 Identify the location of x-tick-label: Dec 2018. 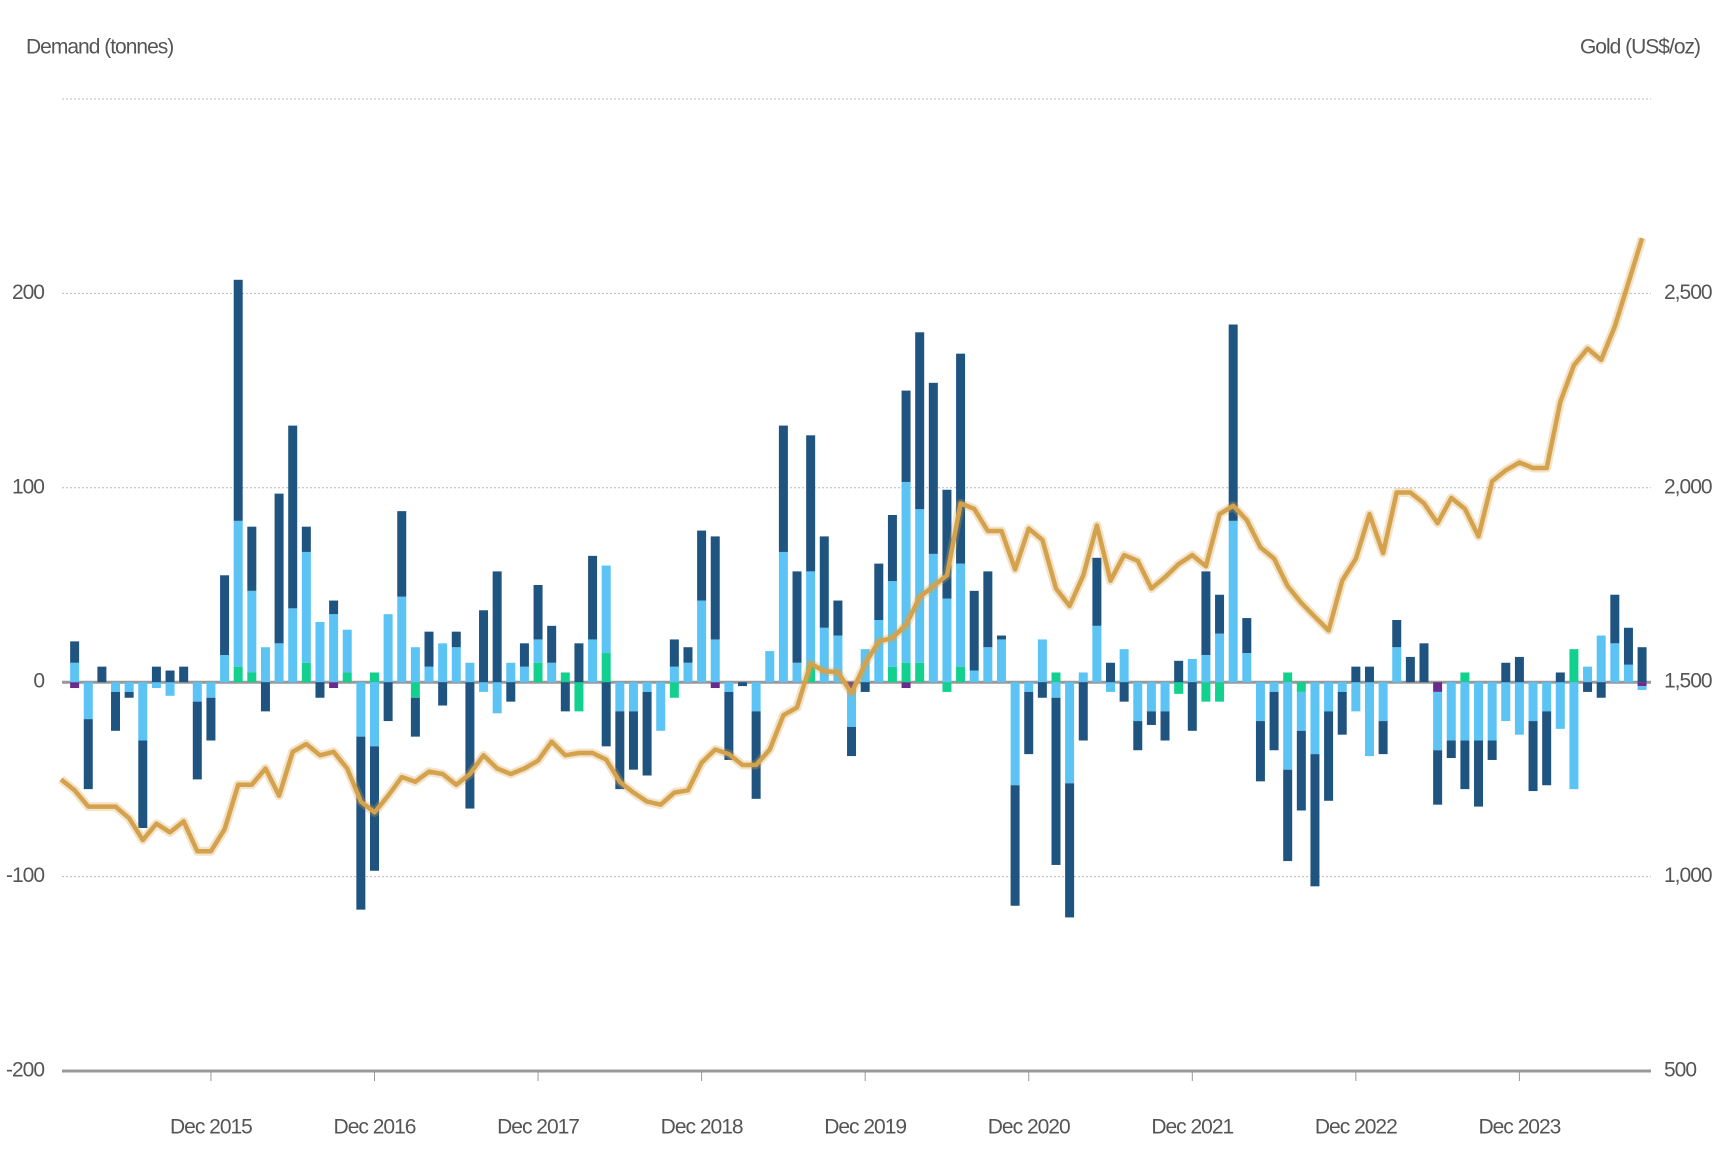
(702, 1127).